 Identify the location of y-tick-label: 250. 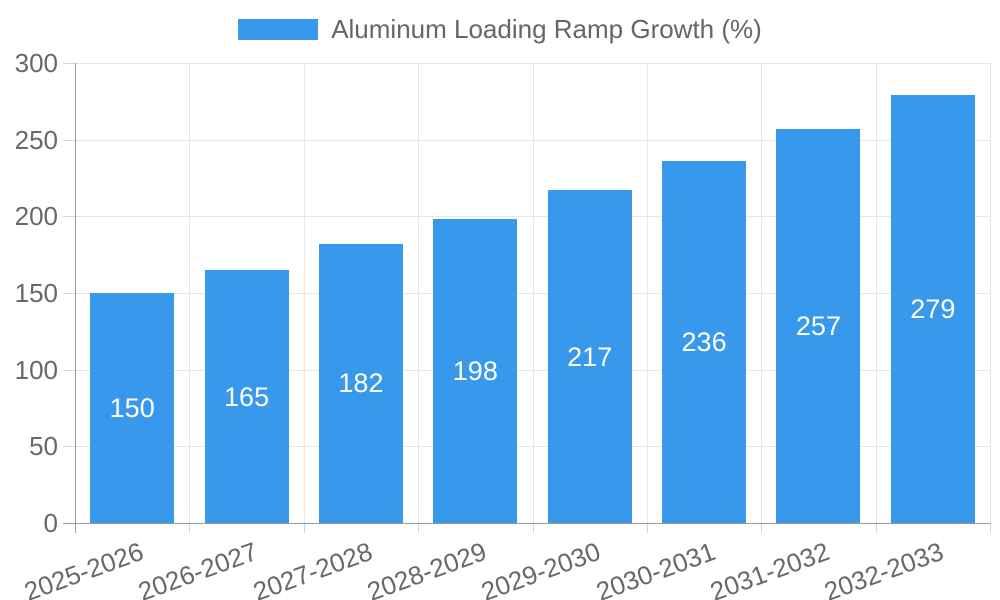
(36, 140).